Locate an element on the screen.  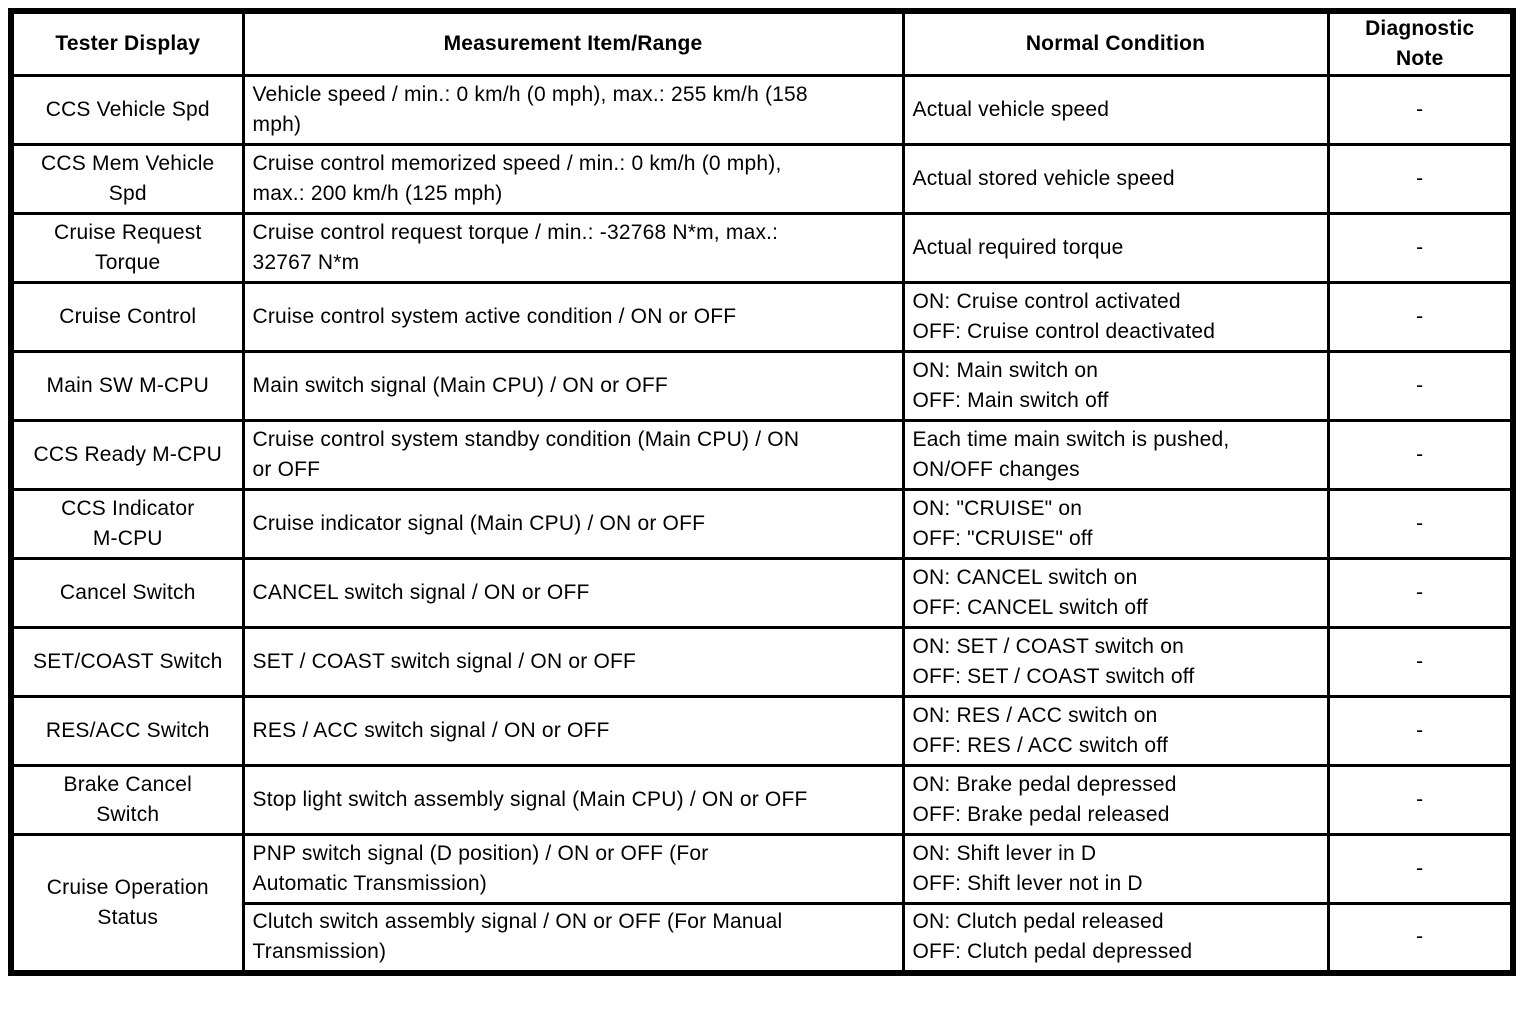
text-line: ON: CANCEL switch on is located at coordinates (1025, 577).